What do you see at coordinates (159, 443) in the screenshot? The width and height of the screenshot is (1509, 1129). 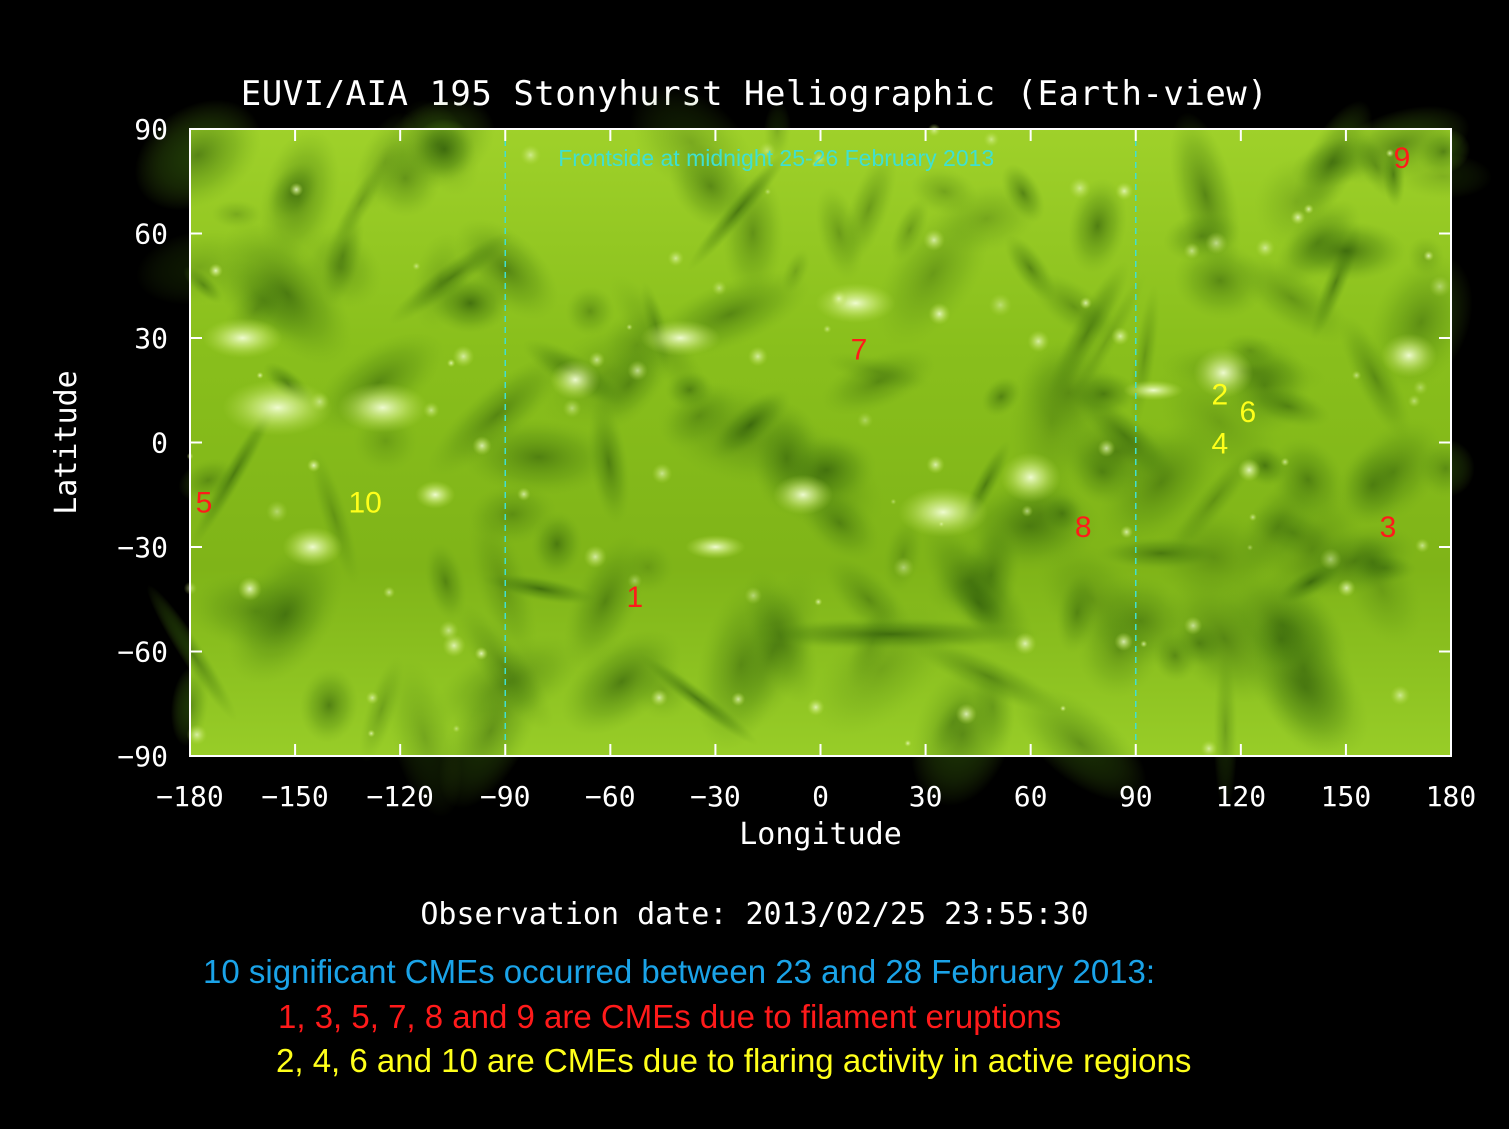 I see `y-tick-label: 0` at bounding box center [159, 443].